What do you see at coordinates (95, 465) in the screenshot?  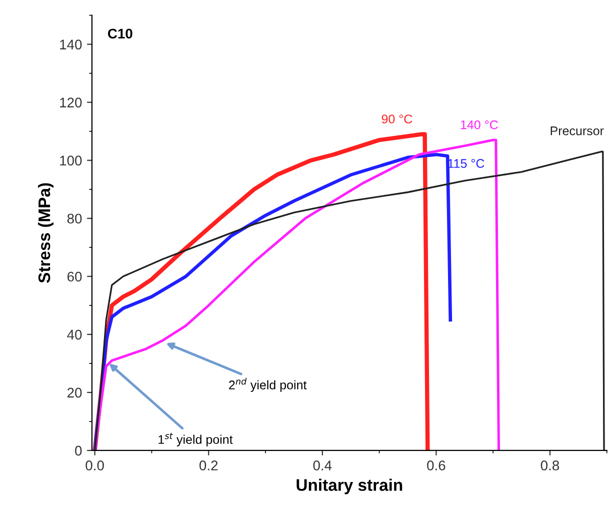 I see `x-tick-label: 0.0` at bounding box center [95, 465].